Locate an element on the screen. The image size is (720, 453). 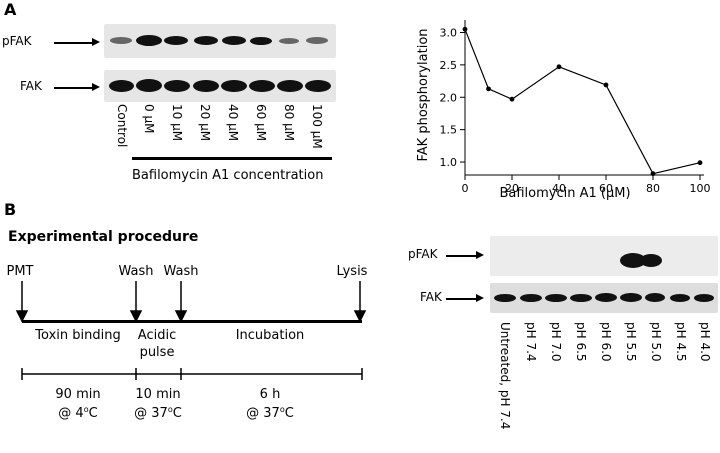
pfak-arrowhead-a is located at coordinates (96, 42).